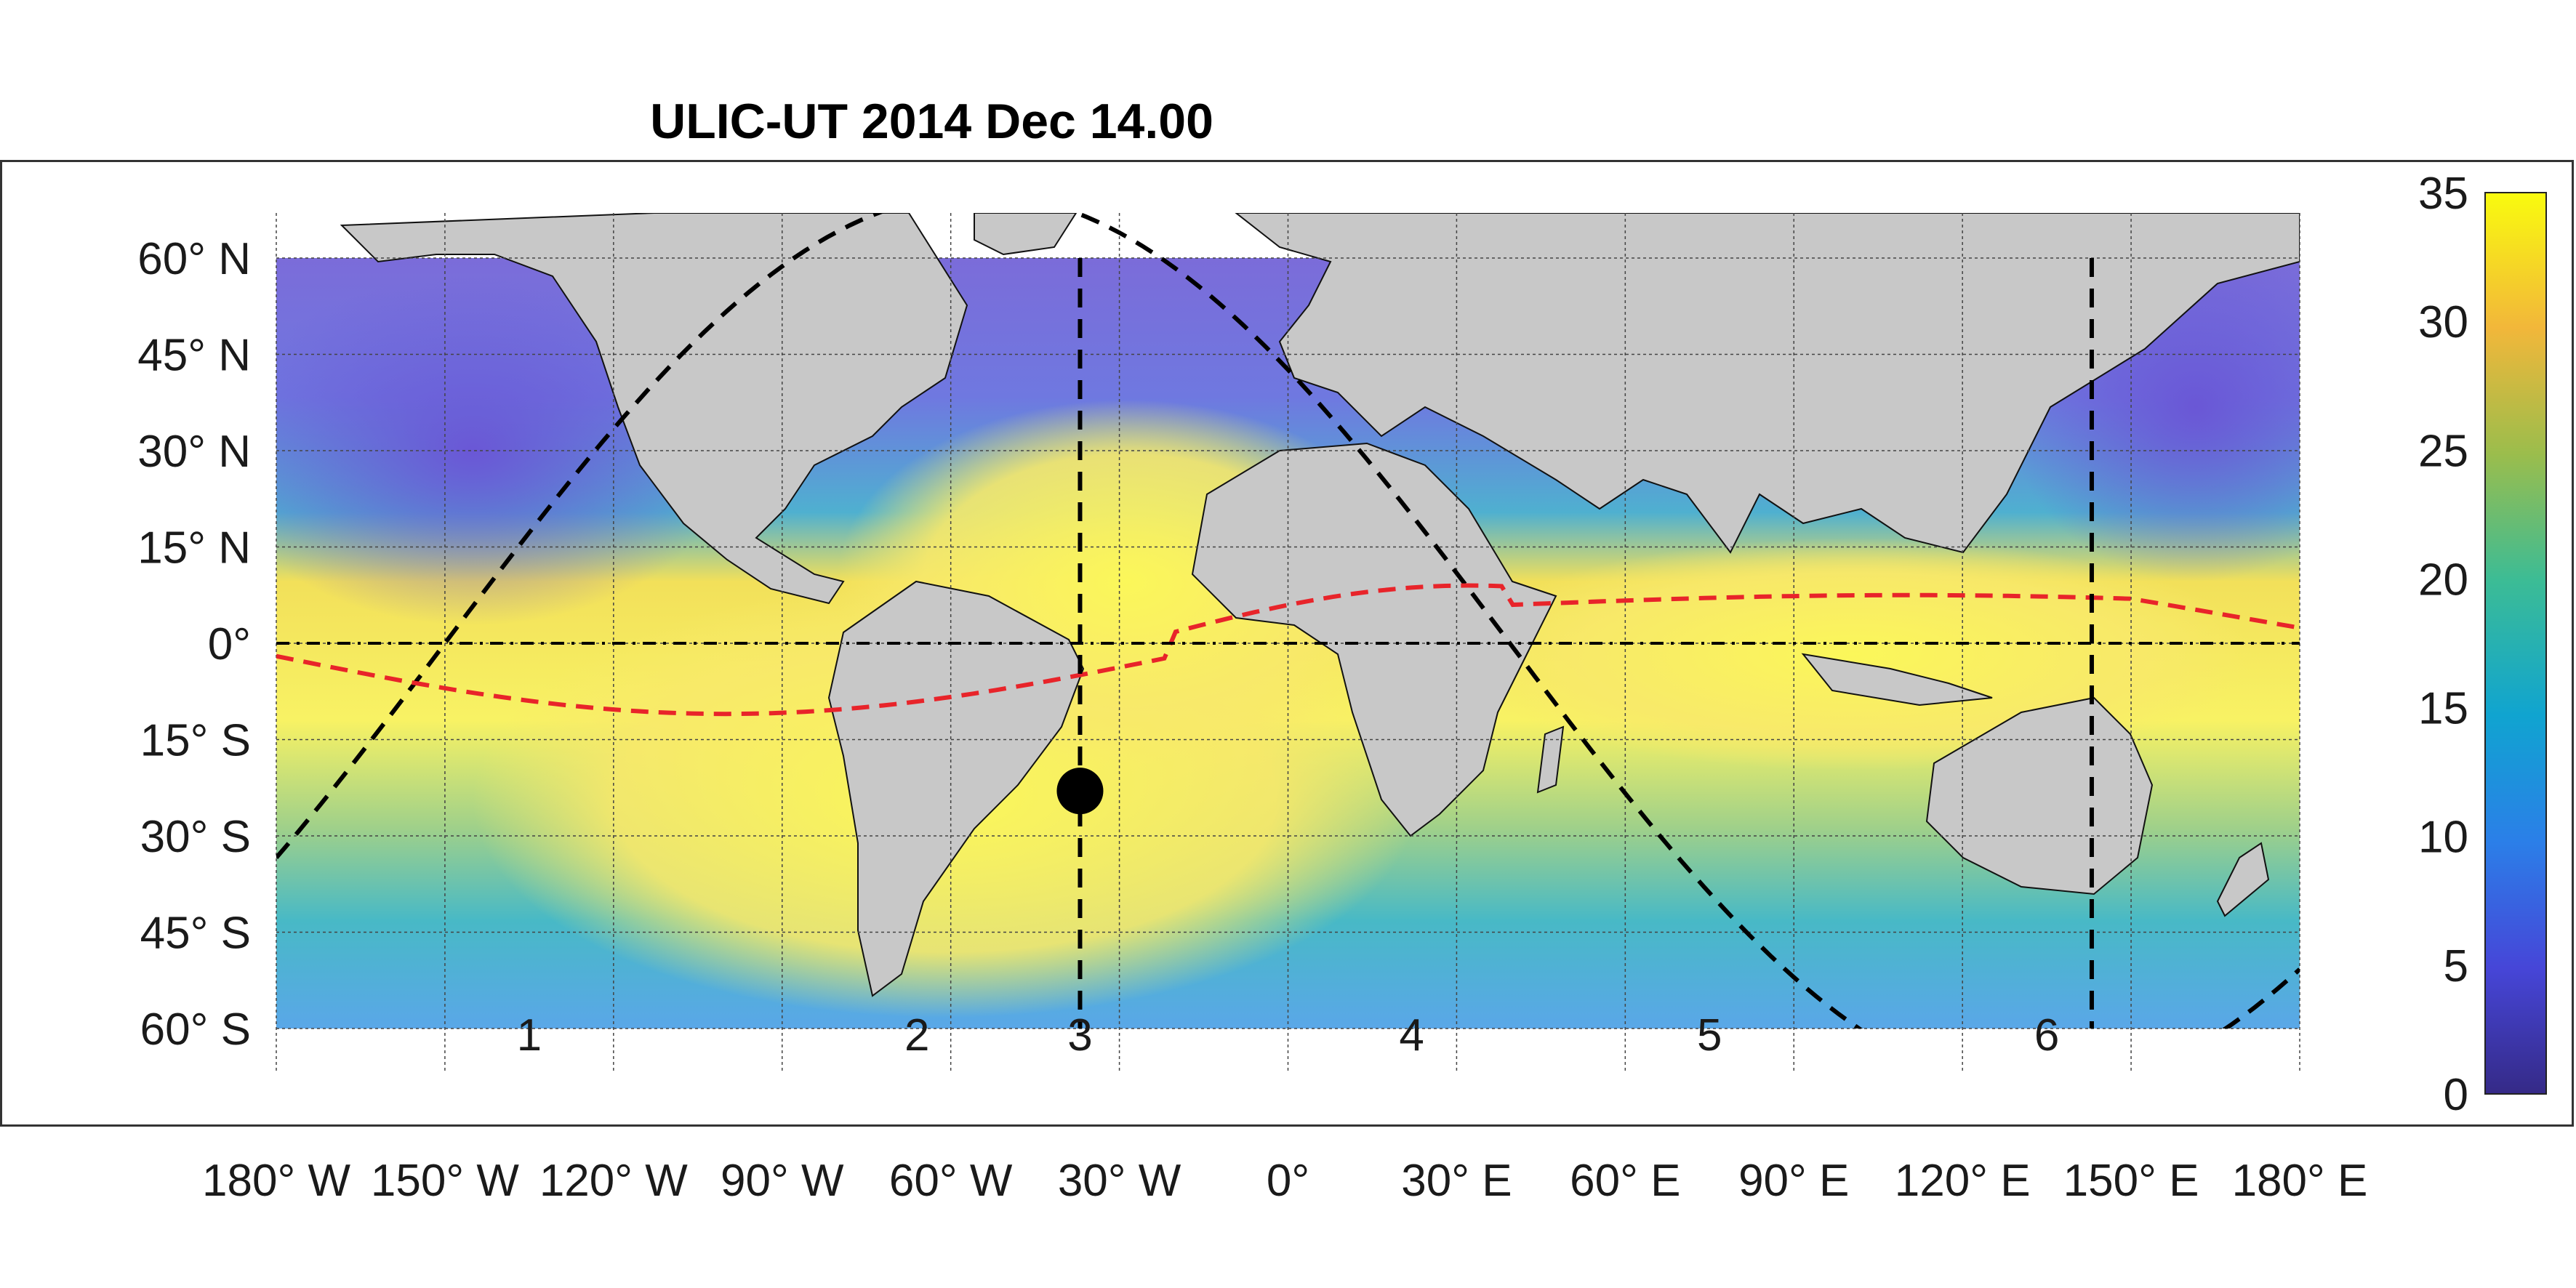 This screenshot has height=1288, width=2576. What do you see at coordinates (917, 1035) in the screenshot?
I see `region-label: 2` at bounding box center [917, 1035].